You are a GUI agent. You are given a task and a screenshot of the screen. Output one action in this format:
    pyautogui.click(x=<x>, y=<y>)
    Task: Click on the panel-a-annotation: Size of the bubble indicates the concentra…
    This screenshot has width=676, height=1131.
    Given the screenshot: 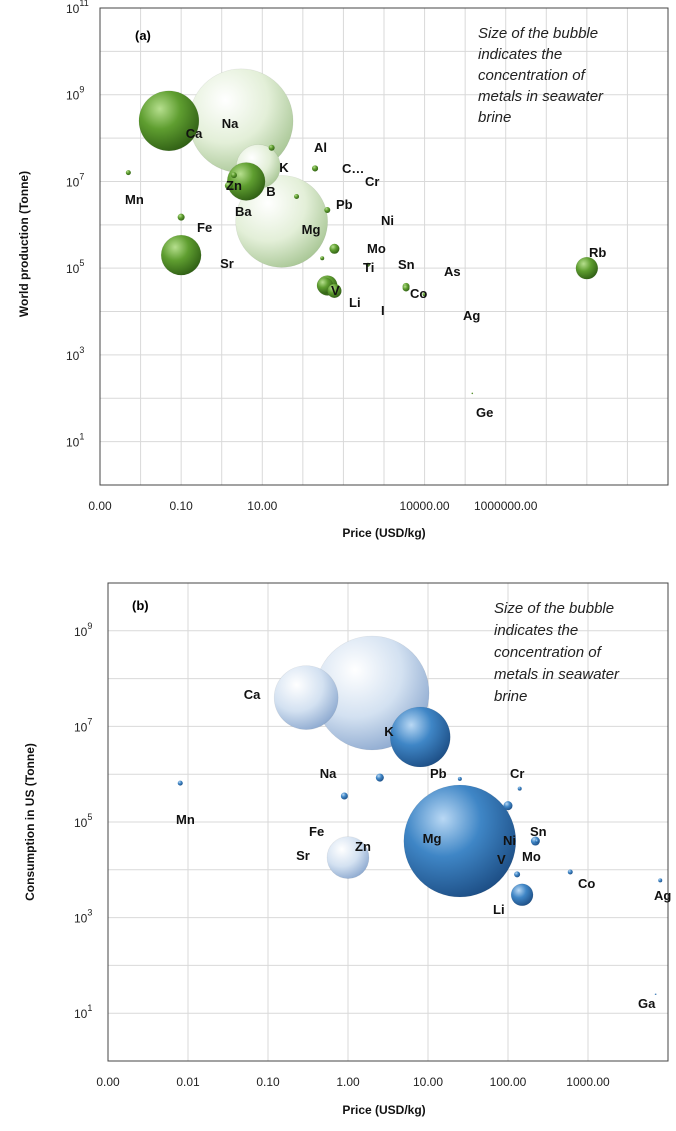 What is the action you would take?
    pyautogui.click(x=541, y=75)
    